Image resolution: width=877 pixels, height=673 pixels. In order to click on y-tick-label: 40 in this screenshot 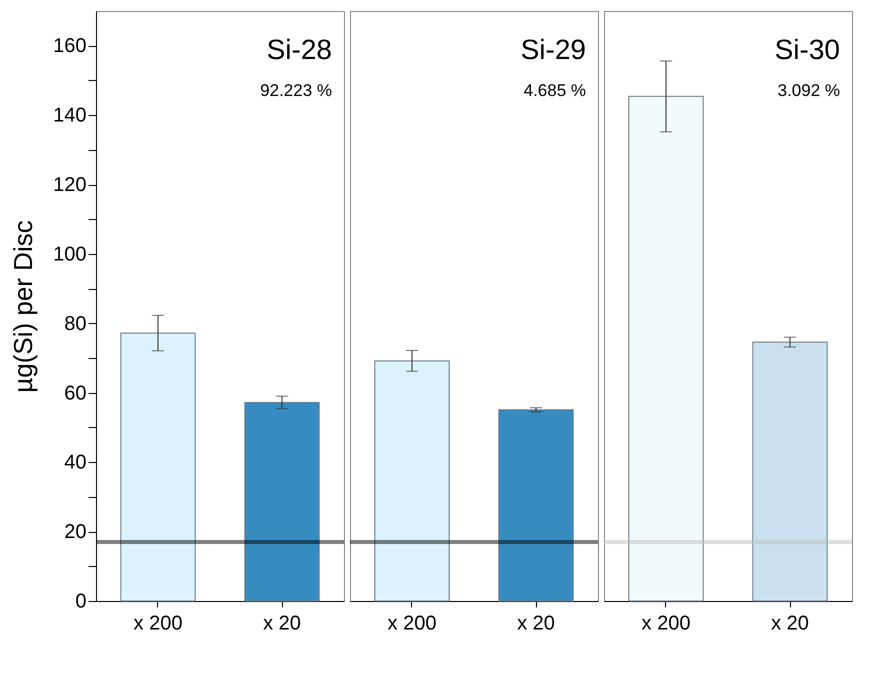, I will do `click(75, 463)`.